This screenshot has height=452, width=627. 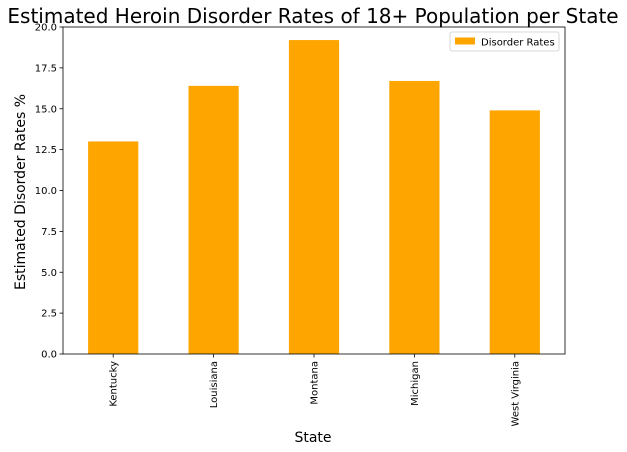 What do you see at coordinates (315, 383) in the screenshot?
I see `x-tick-label: Montana` at bounding box center [315, 383].